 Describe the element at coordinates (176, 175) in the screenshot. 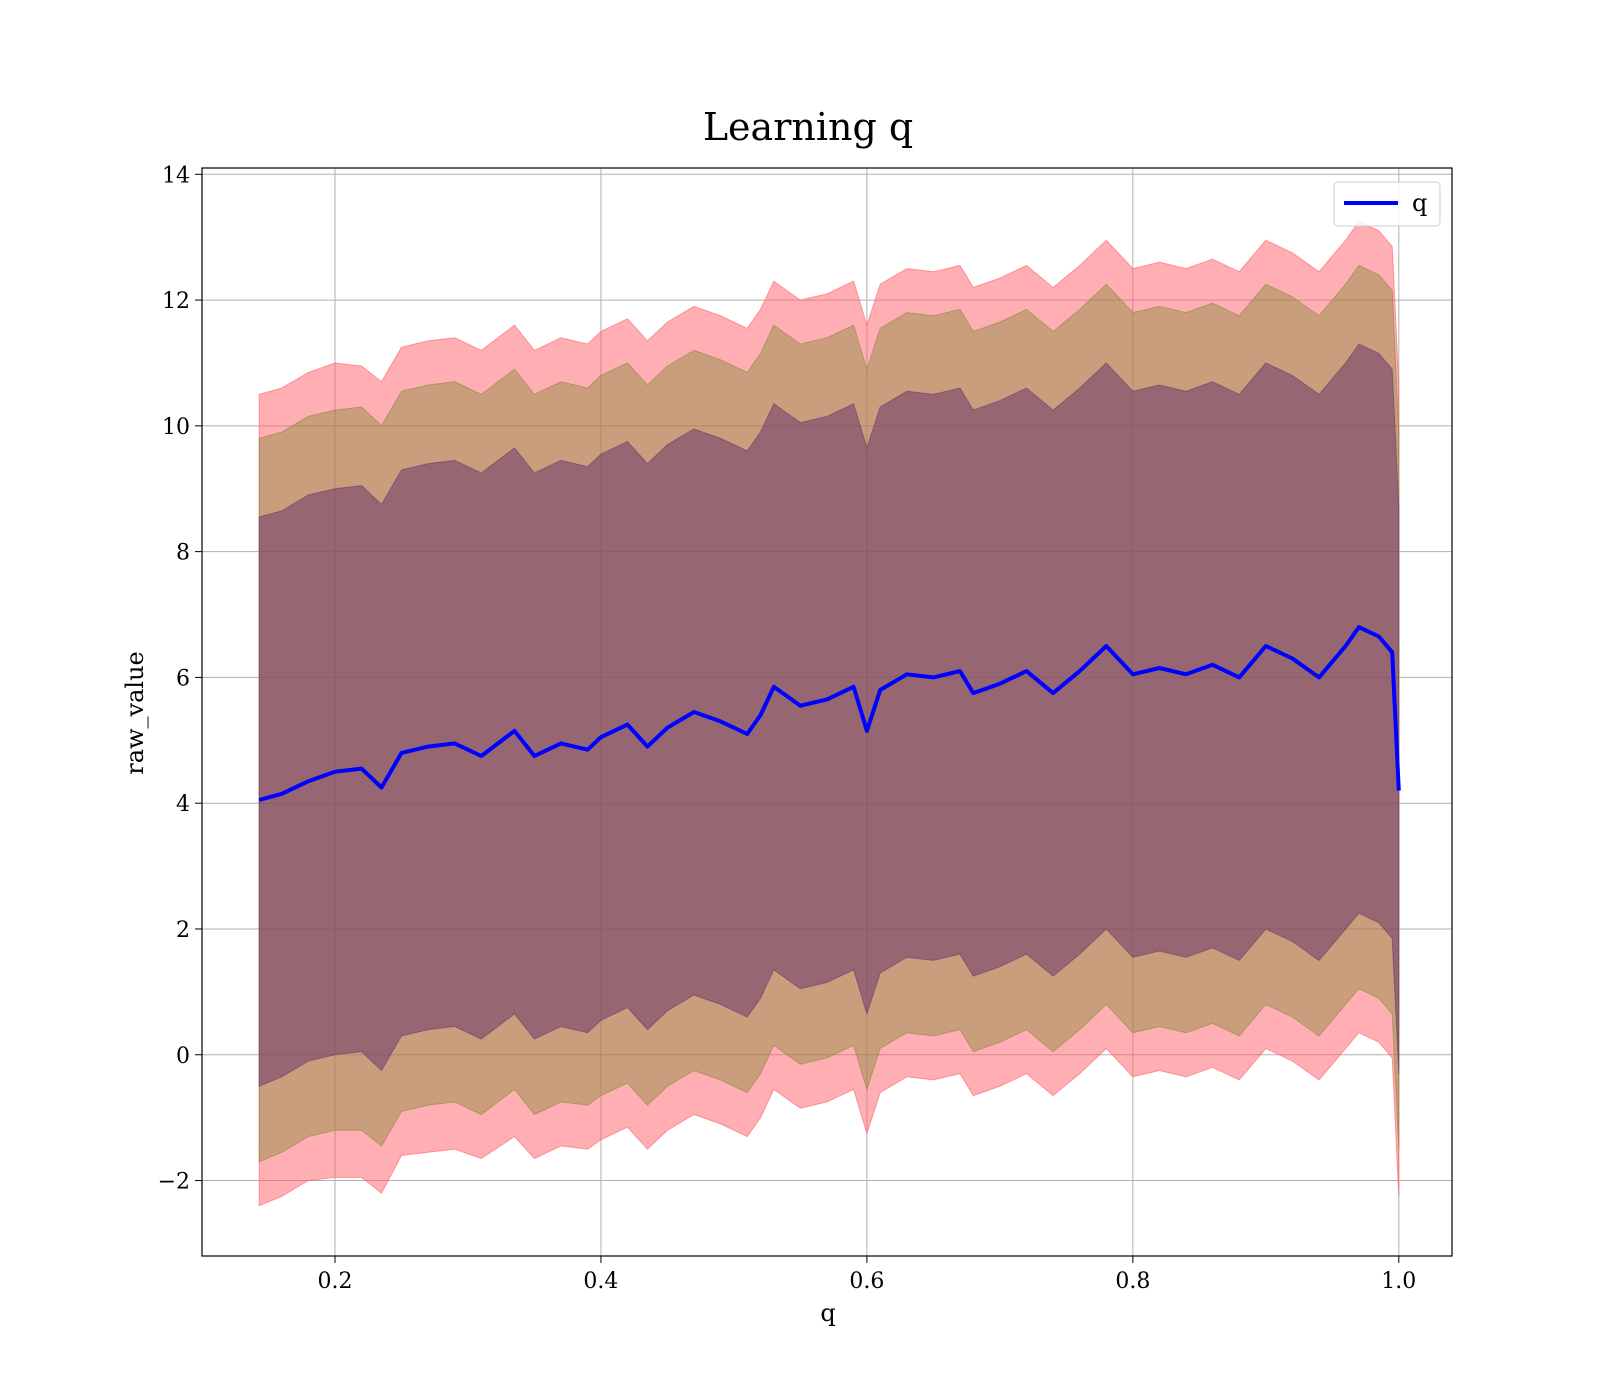

I see `y-tick-label-8: 14` at that location.